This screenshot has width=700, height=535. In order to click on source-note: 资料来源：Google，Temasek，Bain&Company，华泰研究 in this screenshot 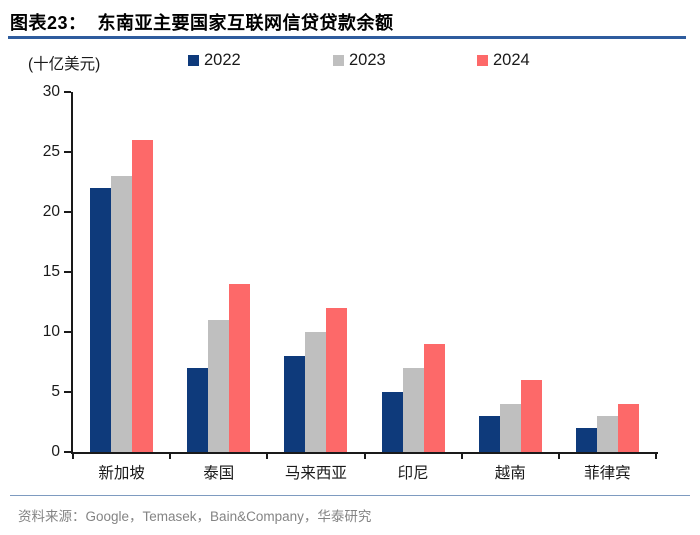, I will do `click(195, 516)`.